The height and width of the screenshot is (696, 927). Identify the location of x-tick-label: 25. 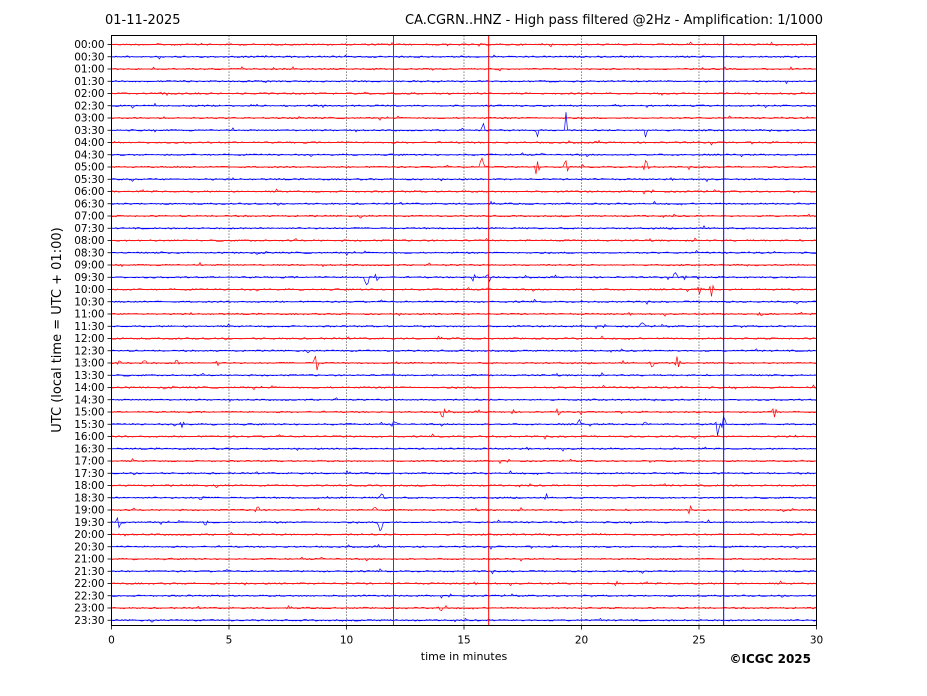
(698, 641).